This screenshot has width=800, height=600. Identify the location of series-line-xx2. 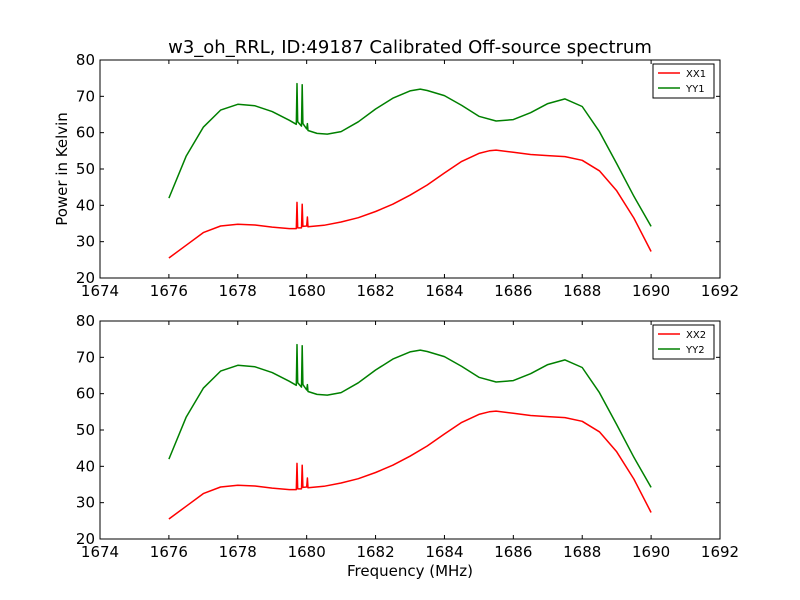
(410, 465).